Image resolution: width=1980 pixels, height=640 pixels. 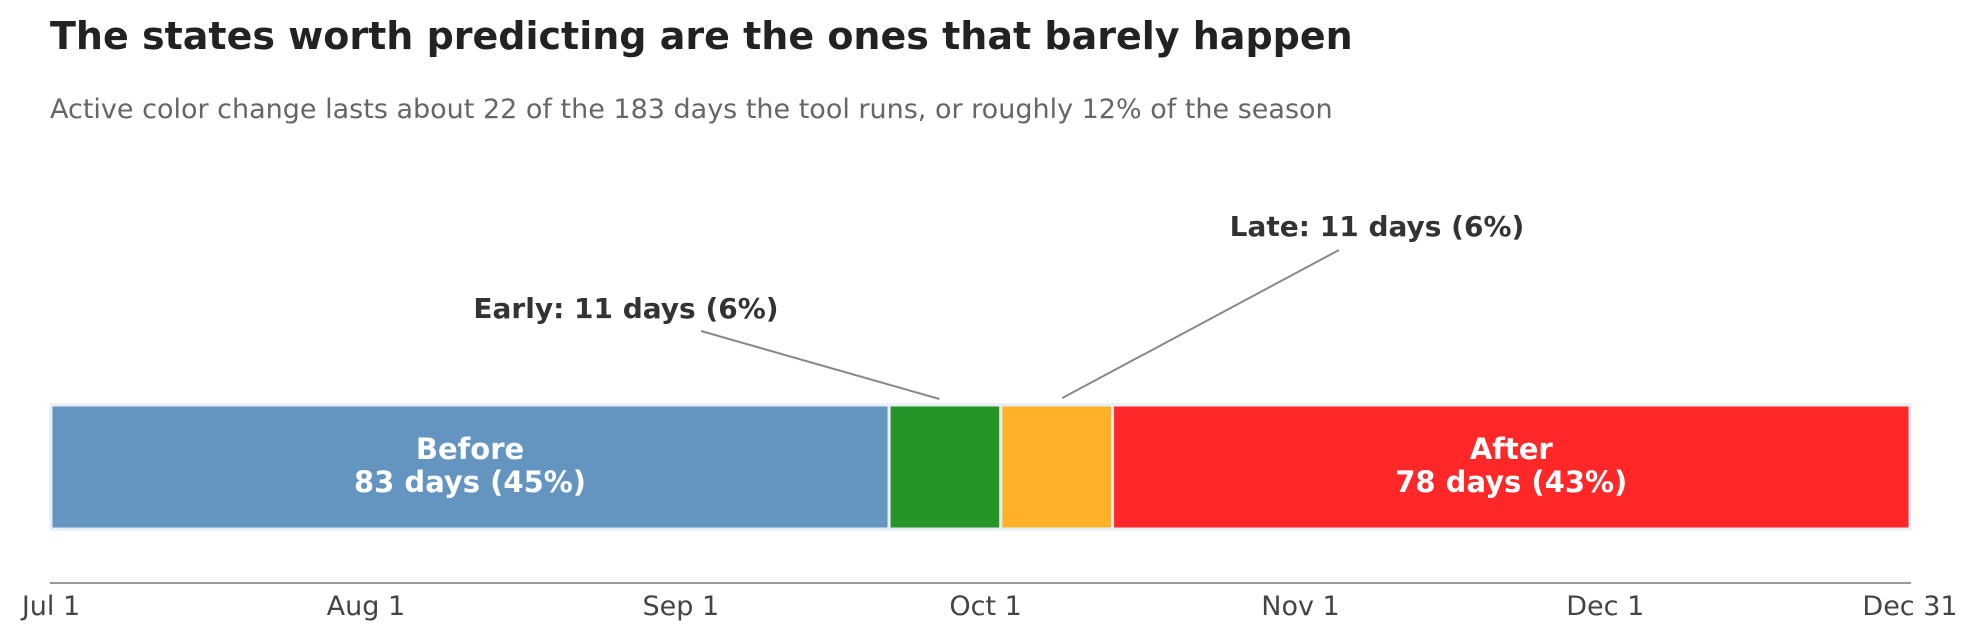 What do you see at coordinates (985, 606) in the screenshot?
I see `x-tick-label: Oct 1` at bounding box center [985, 606].